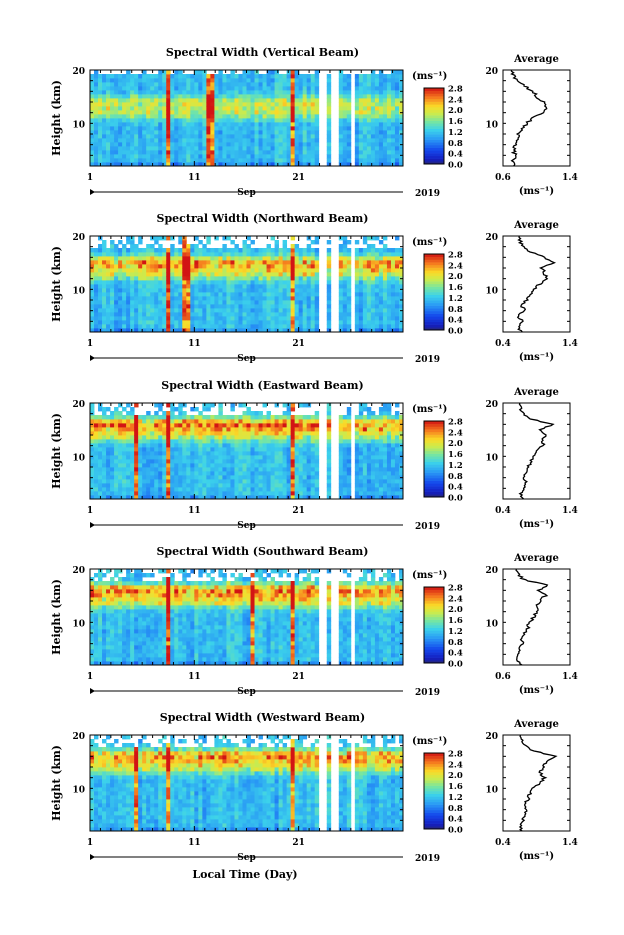 The width and height of the screenshot is (624, 935). I want to click on x-tick-label: 21, so click(298, 344).